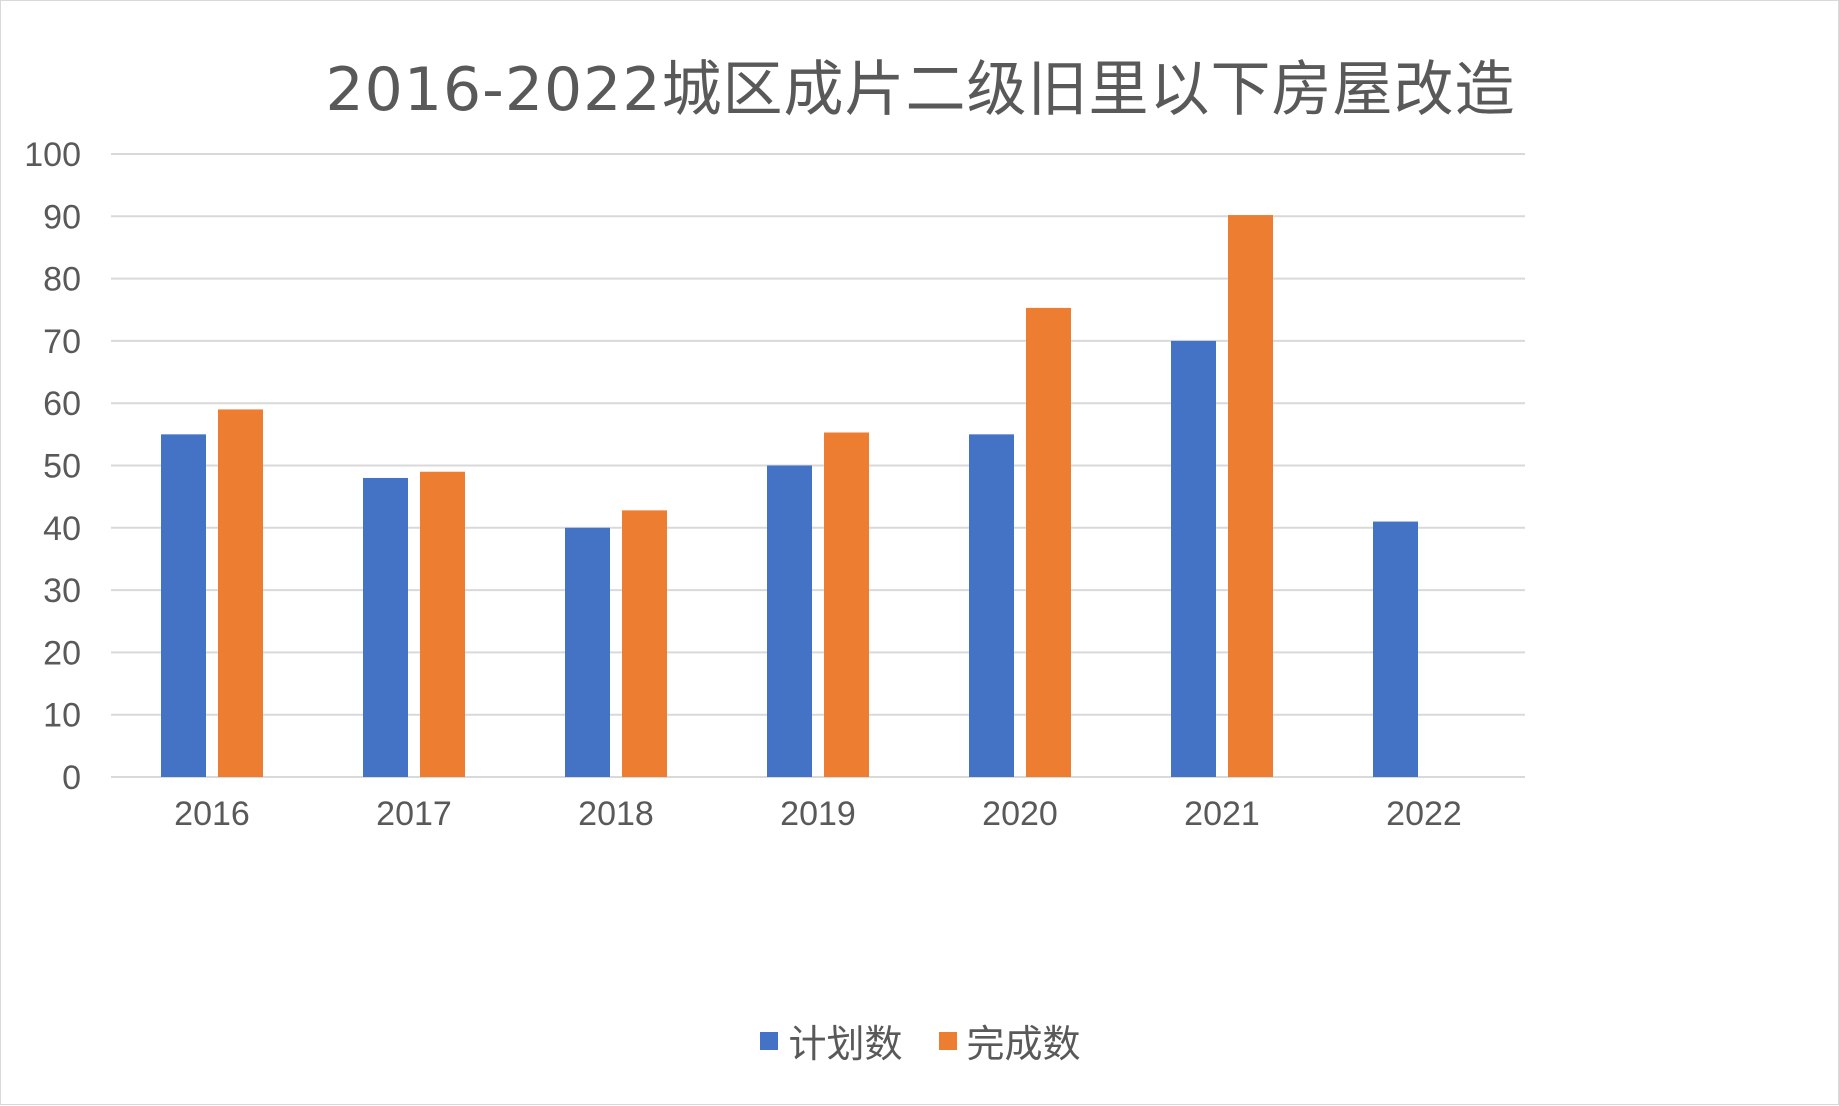 This screenshot has height=1106, width=1839. Describe the element at coordinates (920, 90) in the screenshot. I see `chart-title: 2016-2022城区成片二级旧里以下房屋改造` at that location.